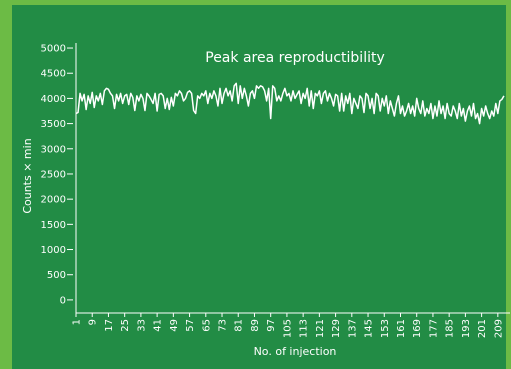 This screenshot has width=511, height=369. I want to click on x-tick-label: 57, so click(190, 325).